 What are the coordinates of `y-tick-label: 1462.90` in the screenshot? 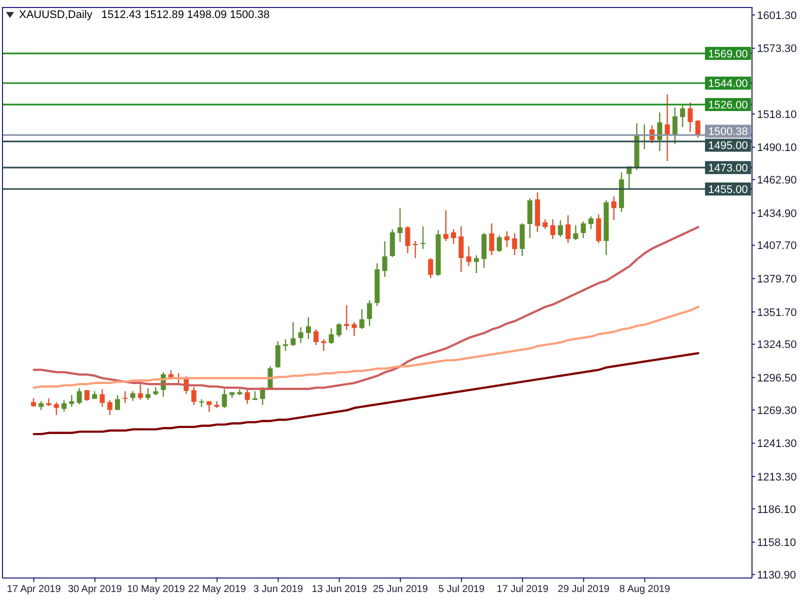 It's located at (777, 180).